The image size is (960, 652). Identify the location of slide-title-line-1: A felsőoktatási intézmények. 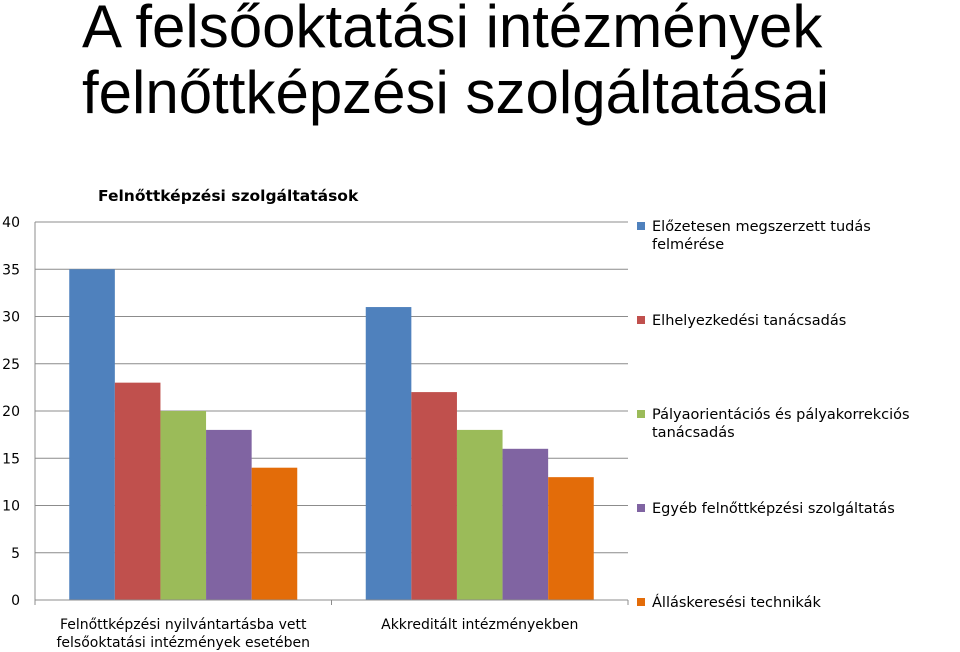
(452, 30).